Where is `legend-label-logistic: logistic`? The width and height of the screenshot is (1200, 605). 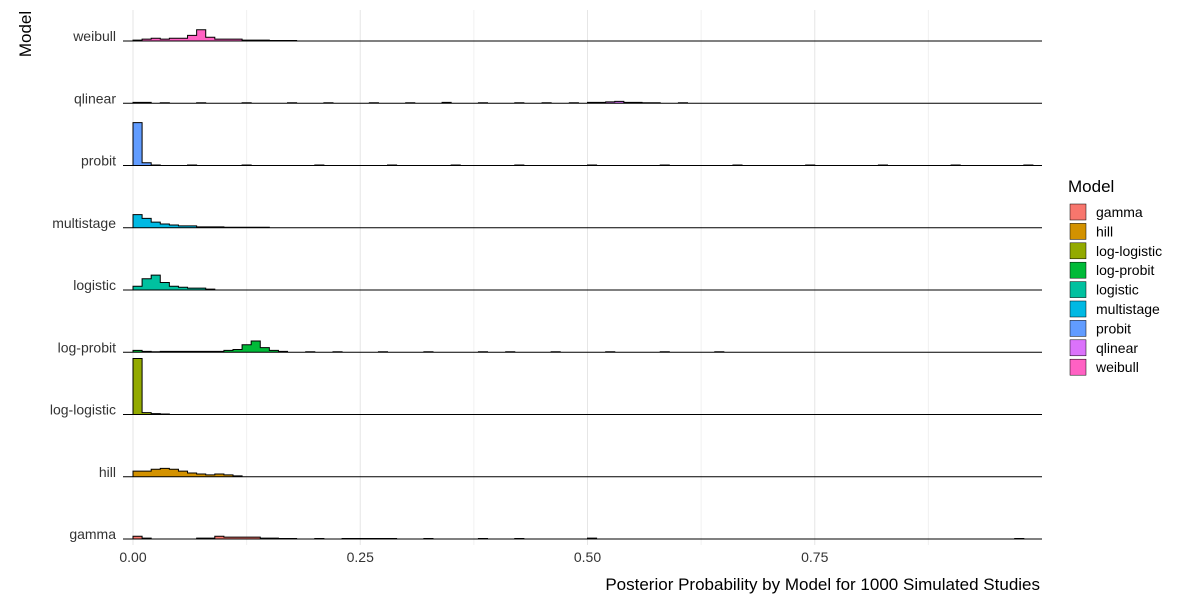
legend-label-logistic: logistic is located at coordinates (1117, 290).